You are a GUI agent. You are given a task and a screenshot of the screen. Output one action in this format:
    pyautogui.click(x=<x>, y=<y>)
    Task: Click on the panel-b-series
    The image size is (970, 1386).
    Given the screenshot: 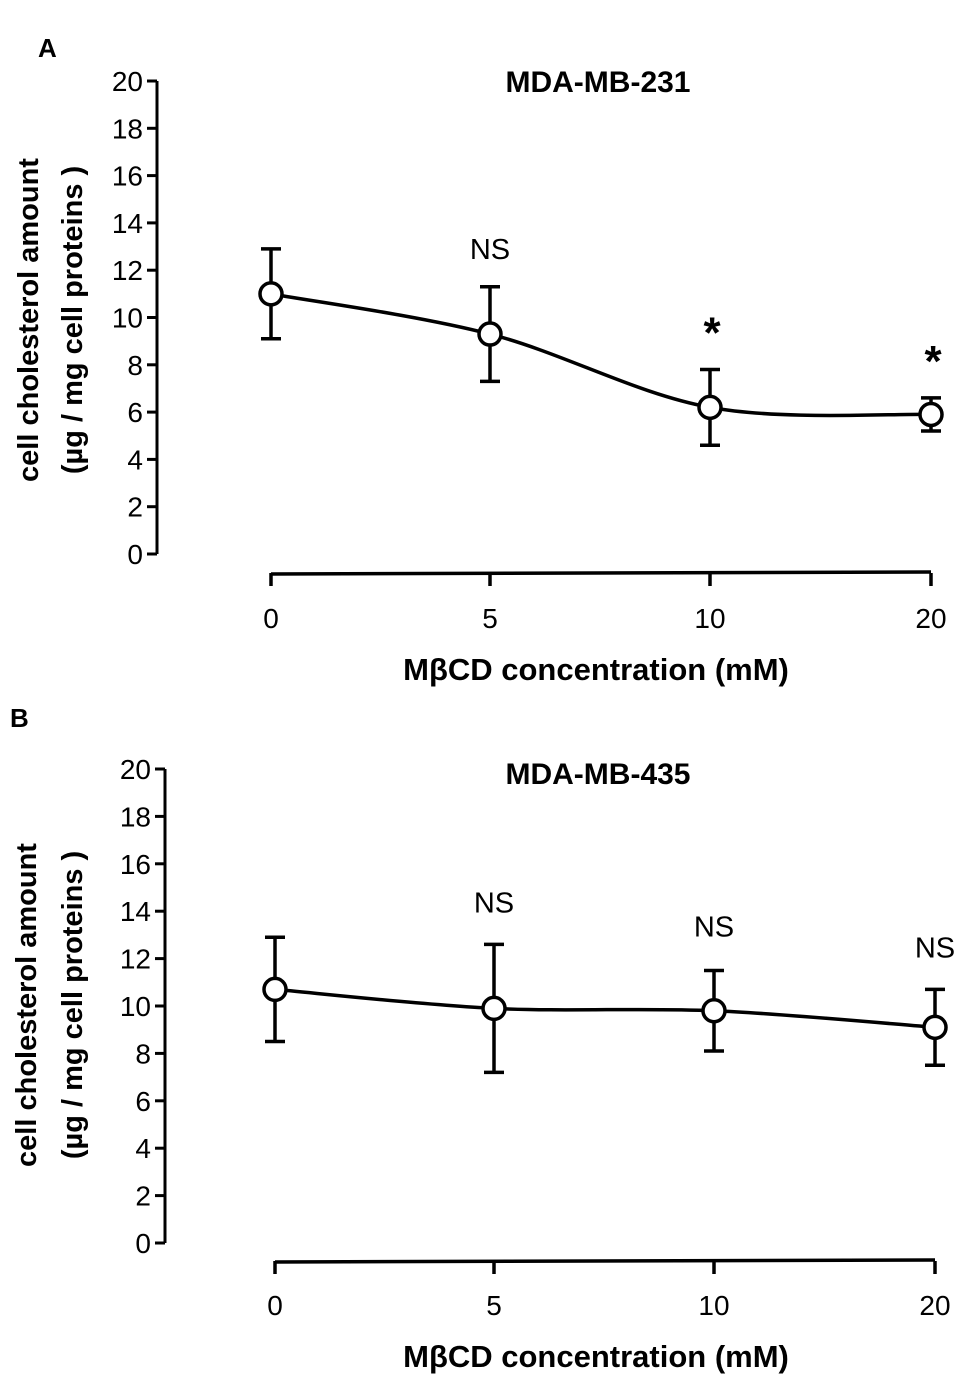 What is the action you would take?
    pyautogui.click(x=605, y=1005)
    